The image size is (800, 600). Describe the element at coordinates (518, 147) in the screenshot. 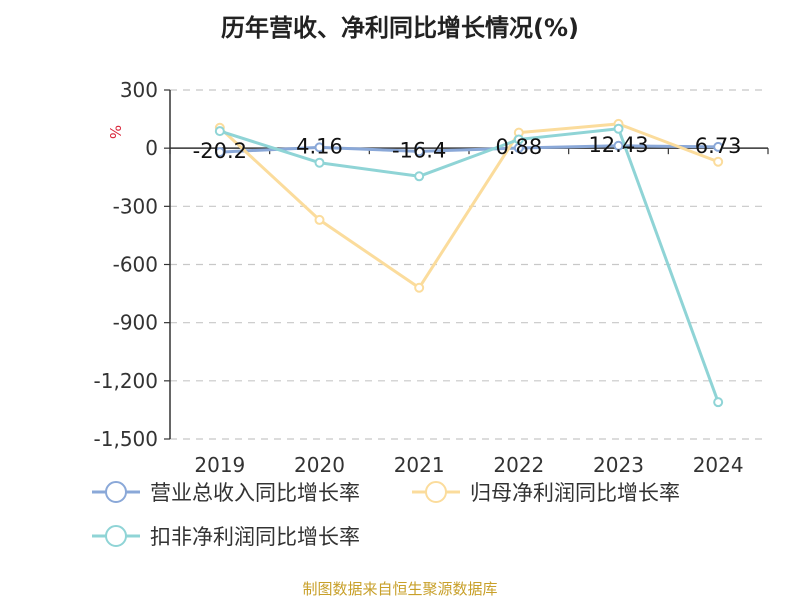

I see `data-label: 0.88` at that location.